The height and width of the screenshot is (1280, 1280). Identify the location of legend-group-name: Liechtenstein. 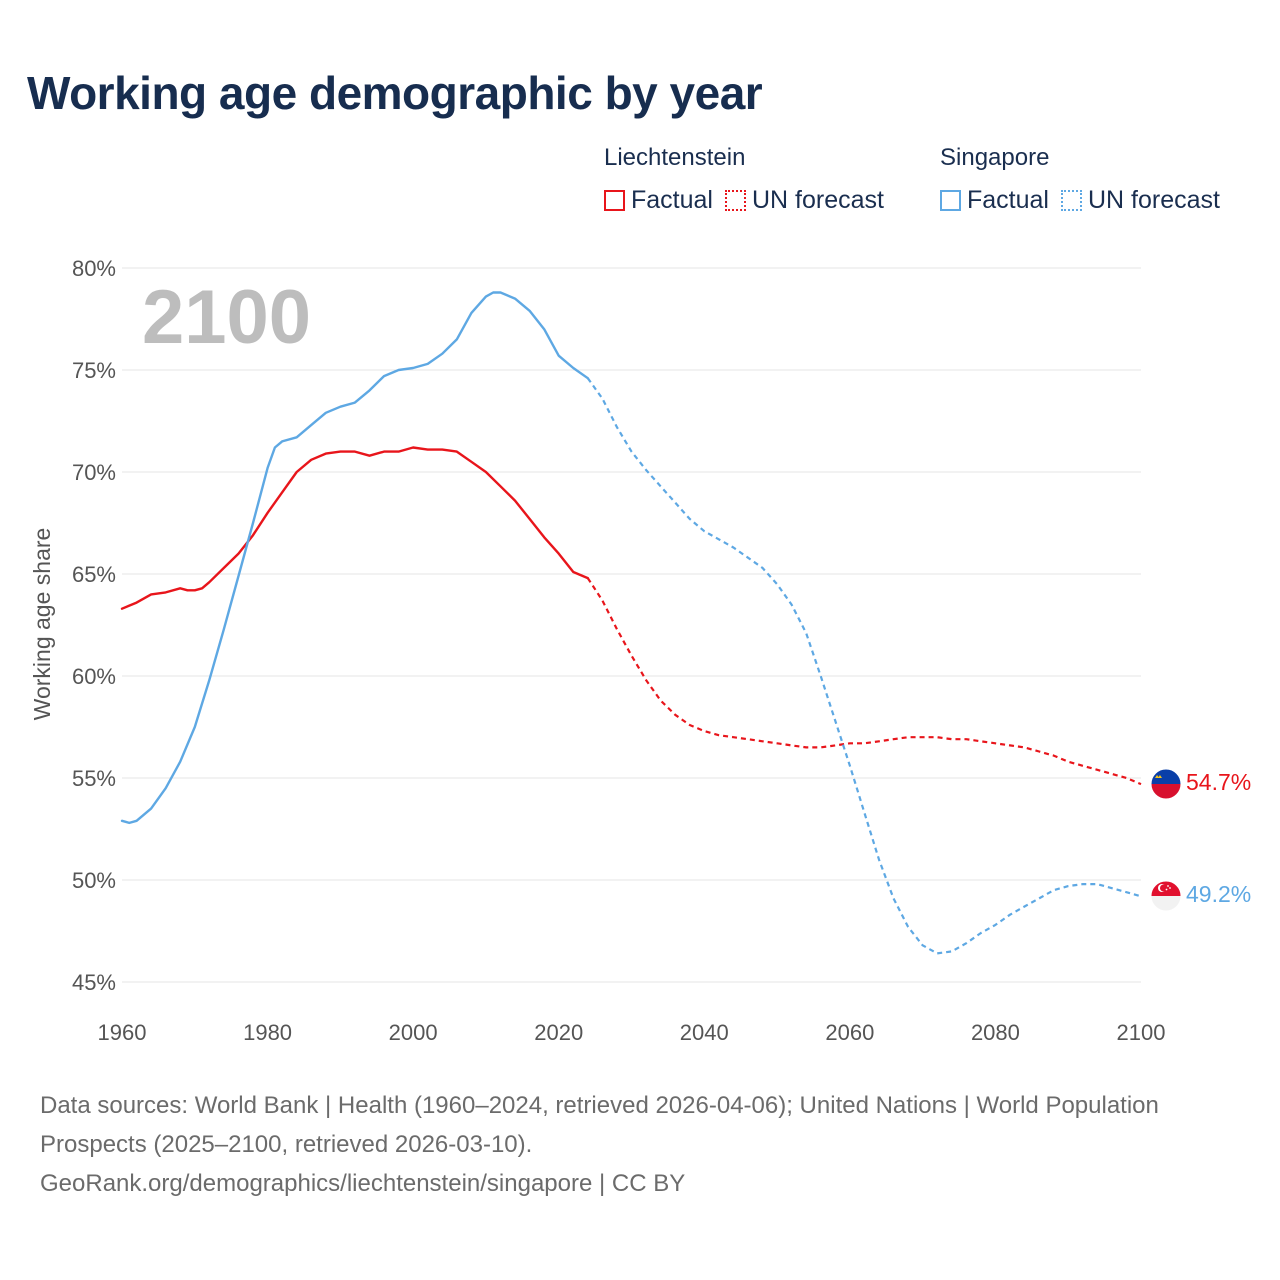
(675, 157).